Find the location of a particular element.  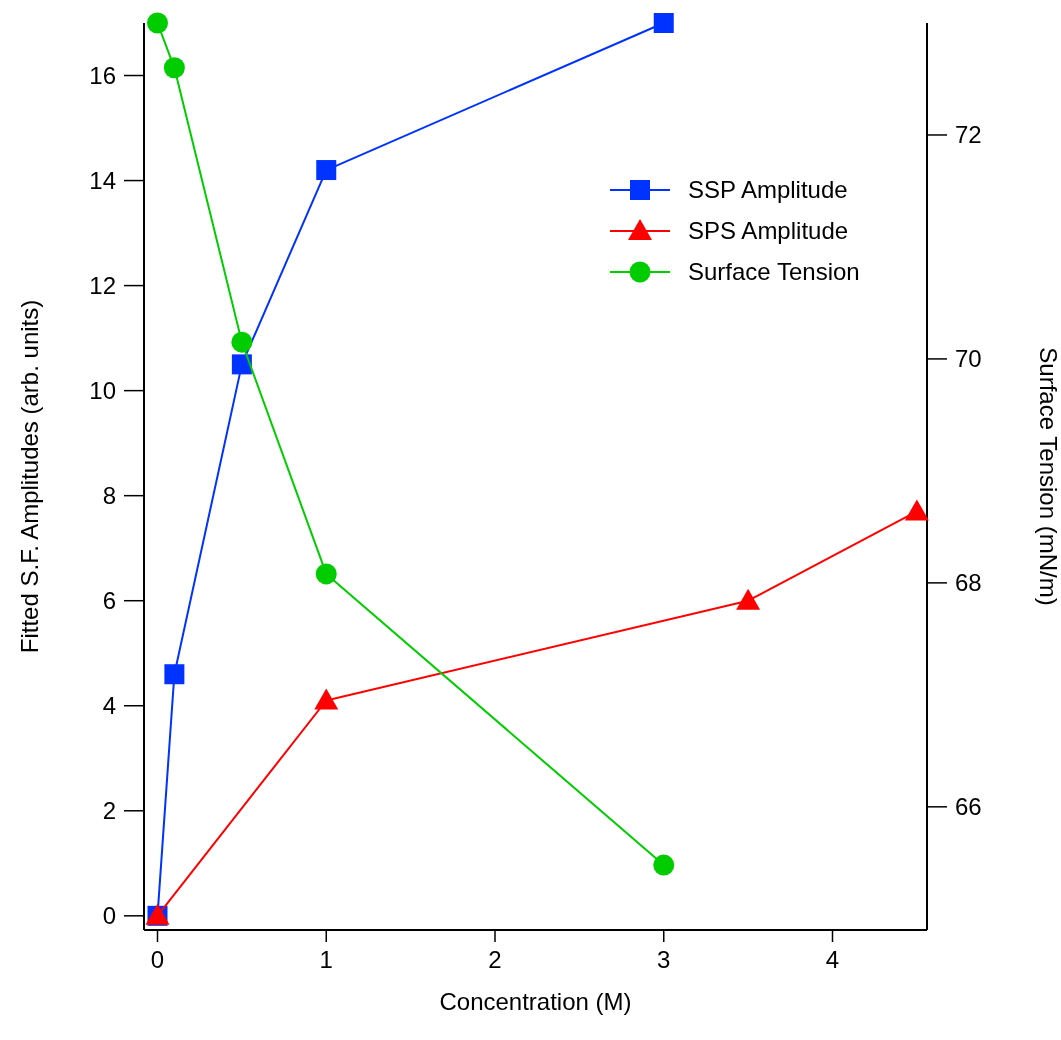

y-tick-label: 4 is located at coordinates (109, 706).